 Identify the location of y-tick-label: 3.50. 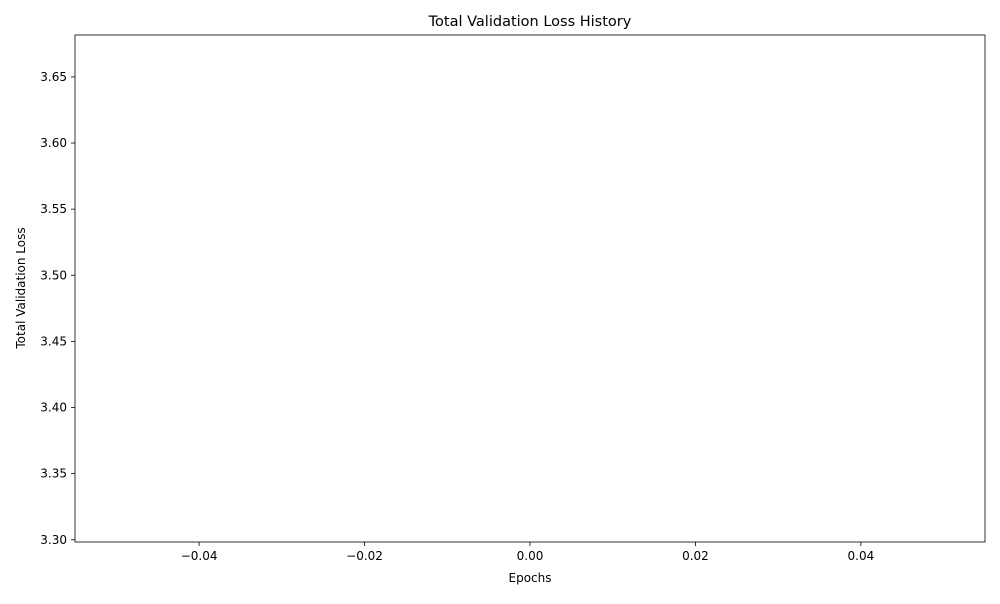
(53, 275).